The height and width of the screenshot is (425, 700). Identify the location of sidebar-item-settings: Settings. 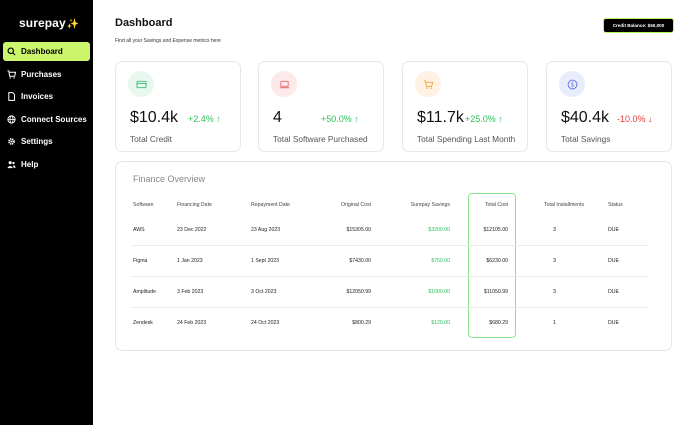
(46, 141).